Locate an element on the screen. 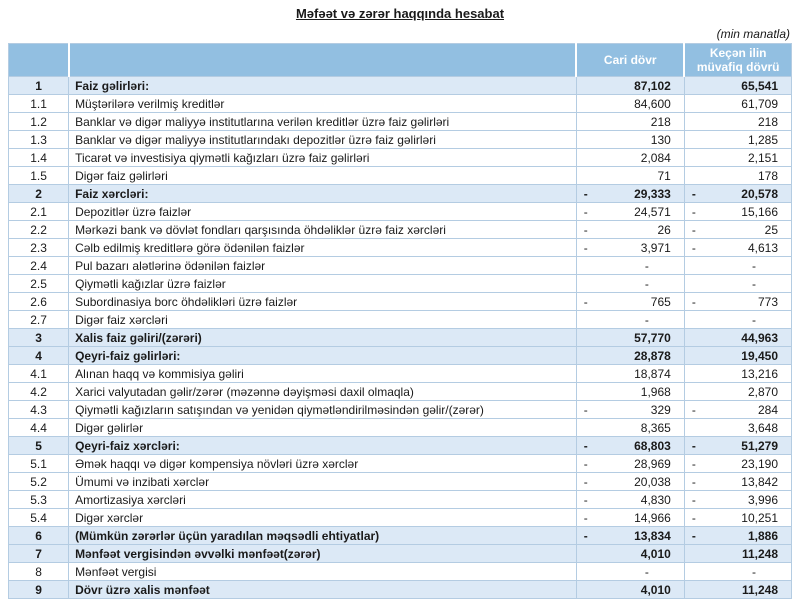  current-period-value: 18,874 is located at coordinates (630, 373).